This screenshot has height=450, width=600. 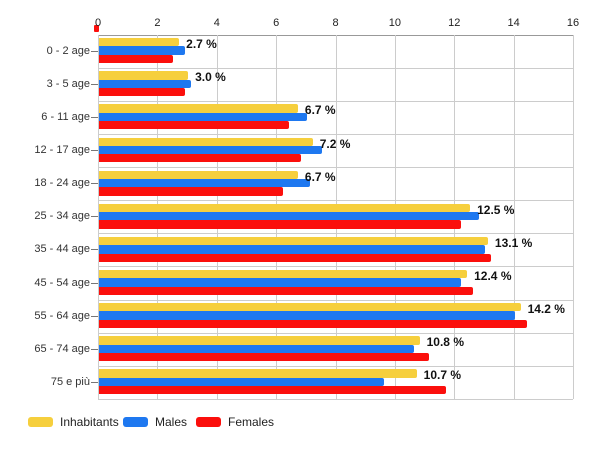 What do you see at coordinates (573, 23) in the screenshot?
I see `x-axis-tick-label: 16` at bounding box center [573, 23].